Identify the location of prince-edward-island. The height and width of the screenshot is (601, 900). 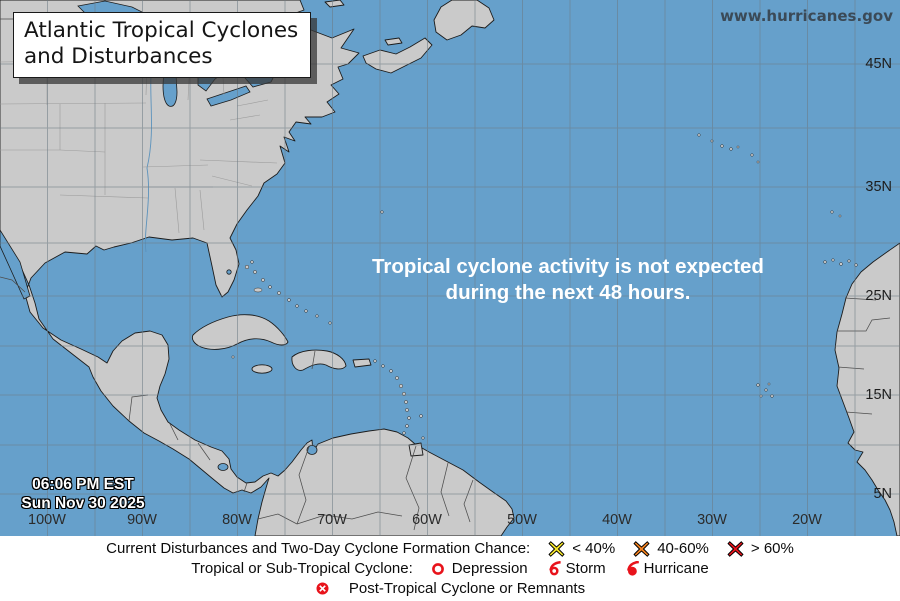
(393, 41).